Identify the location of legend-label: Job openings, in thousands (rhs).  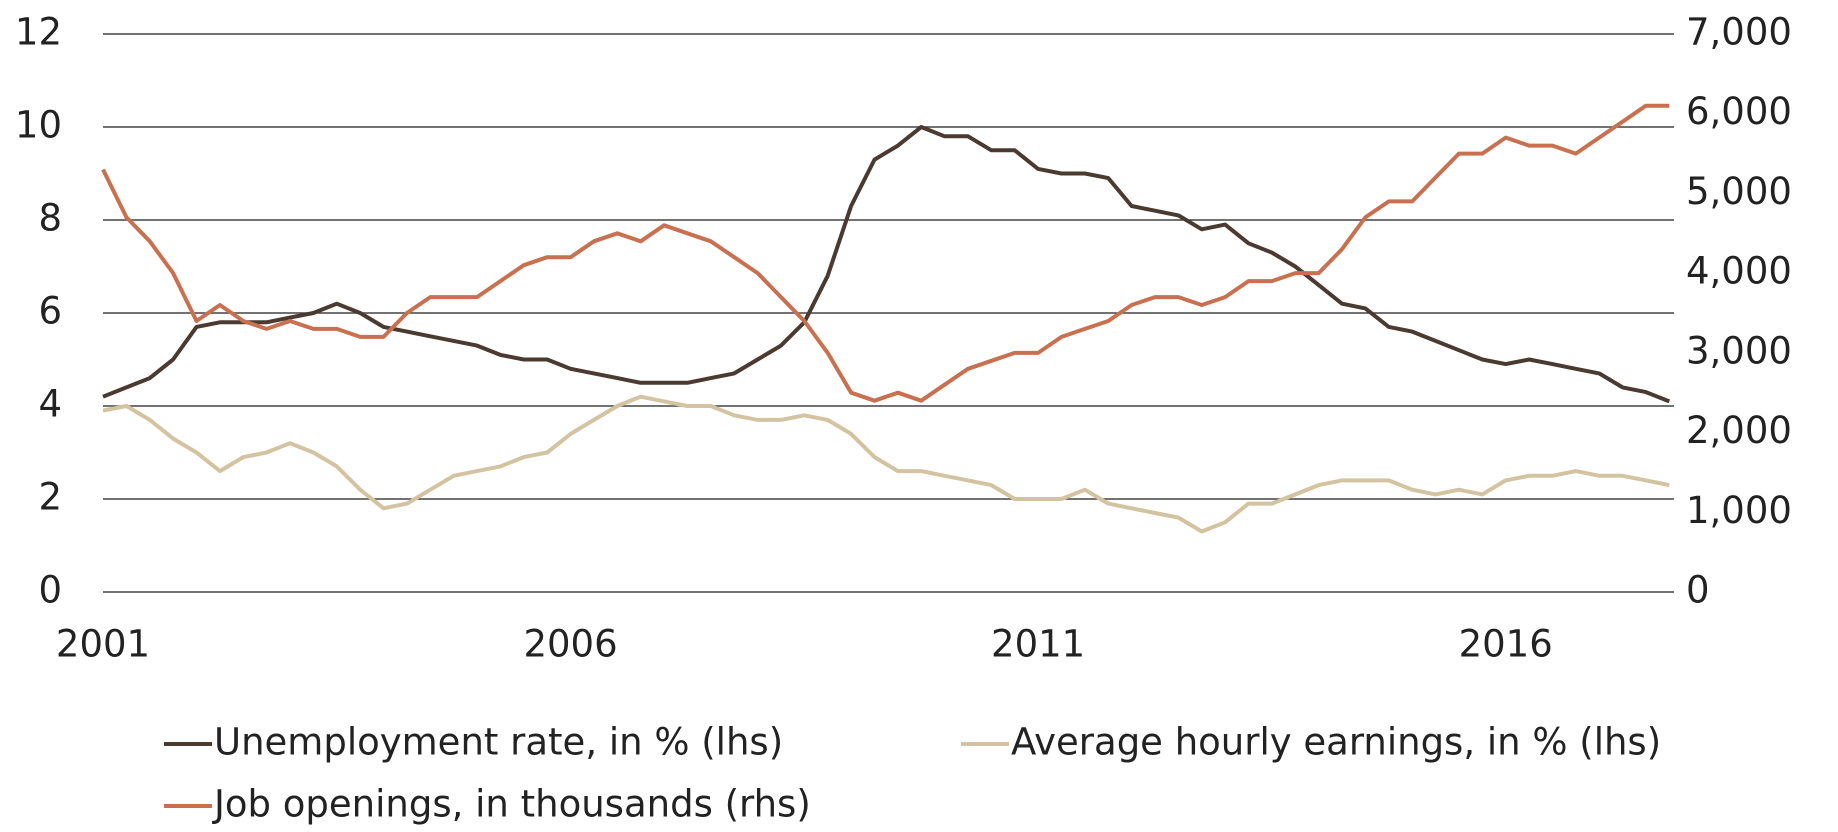
(511, 804).